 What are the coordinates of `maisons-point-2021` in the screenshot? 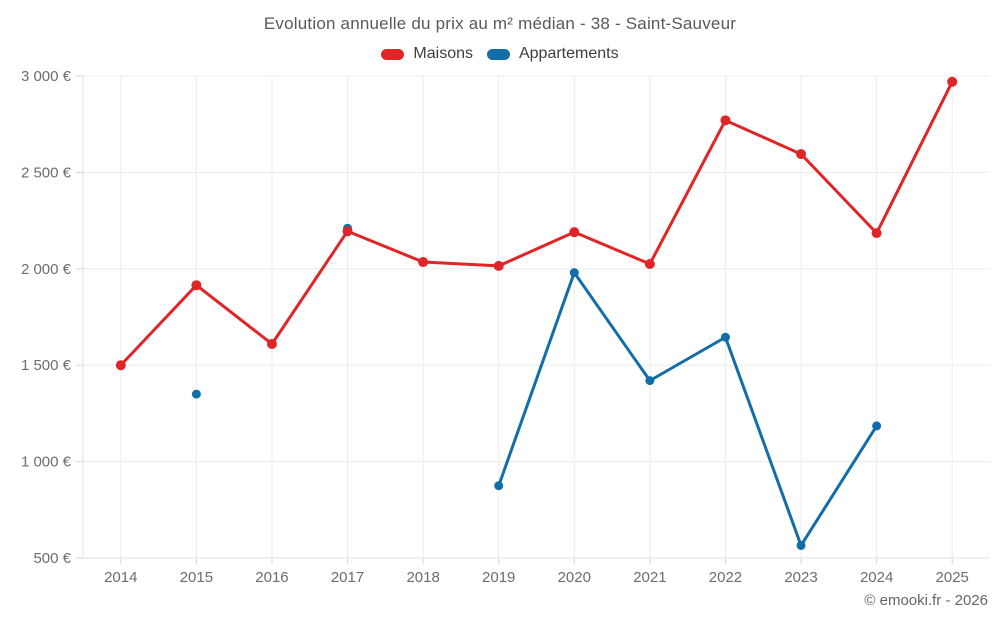 It's located at (649, 263).